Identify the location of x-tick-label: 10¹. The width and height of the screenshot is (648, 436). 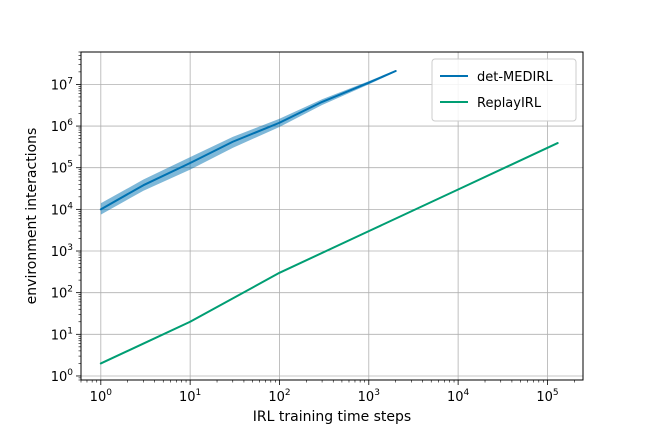
(190, 396).